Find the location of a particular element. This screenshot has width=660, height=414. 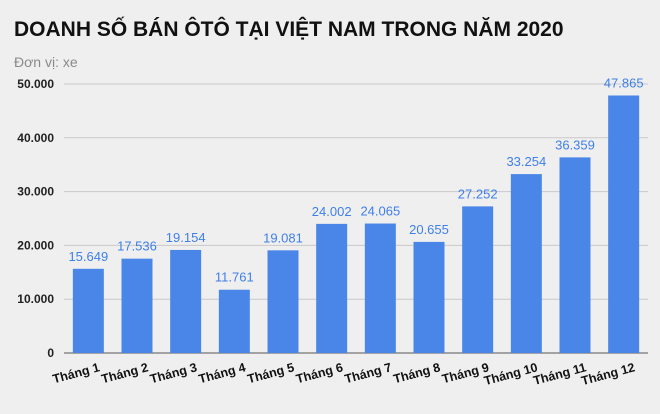

y-tick-label: 0 is located at coordinates (50, 353).